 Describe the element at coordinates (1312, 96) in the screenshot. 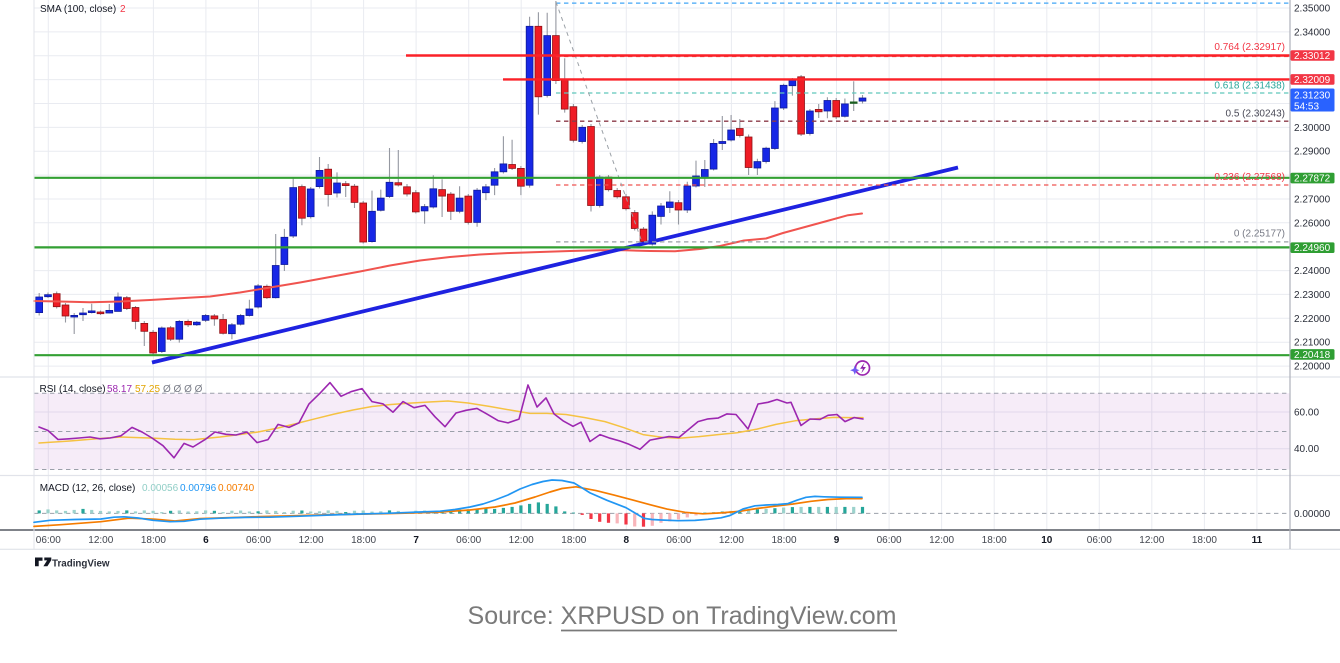

I see `svg-text: 2.31230` at that location.